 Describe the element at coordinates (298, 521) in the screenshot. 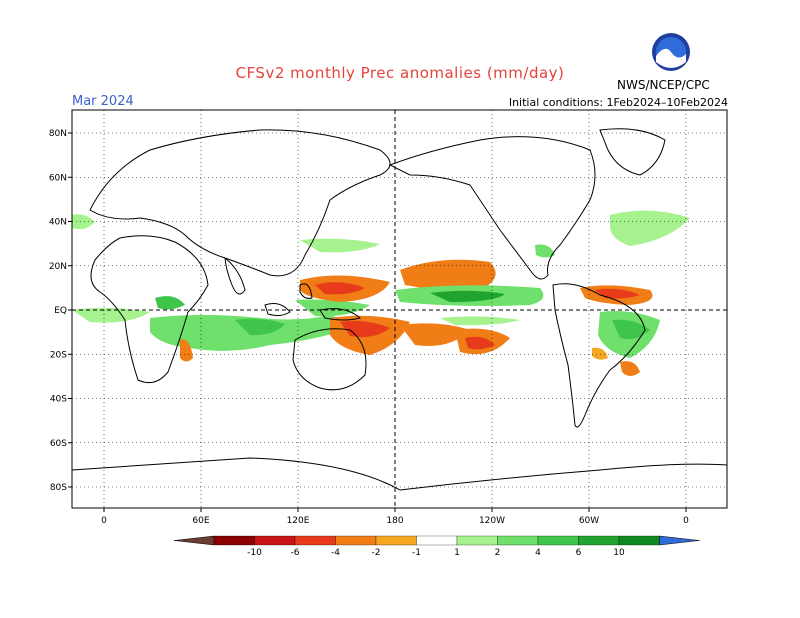

I see `lon-tick-label: 120E` at that location.